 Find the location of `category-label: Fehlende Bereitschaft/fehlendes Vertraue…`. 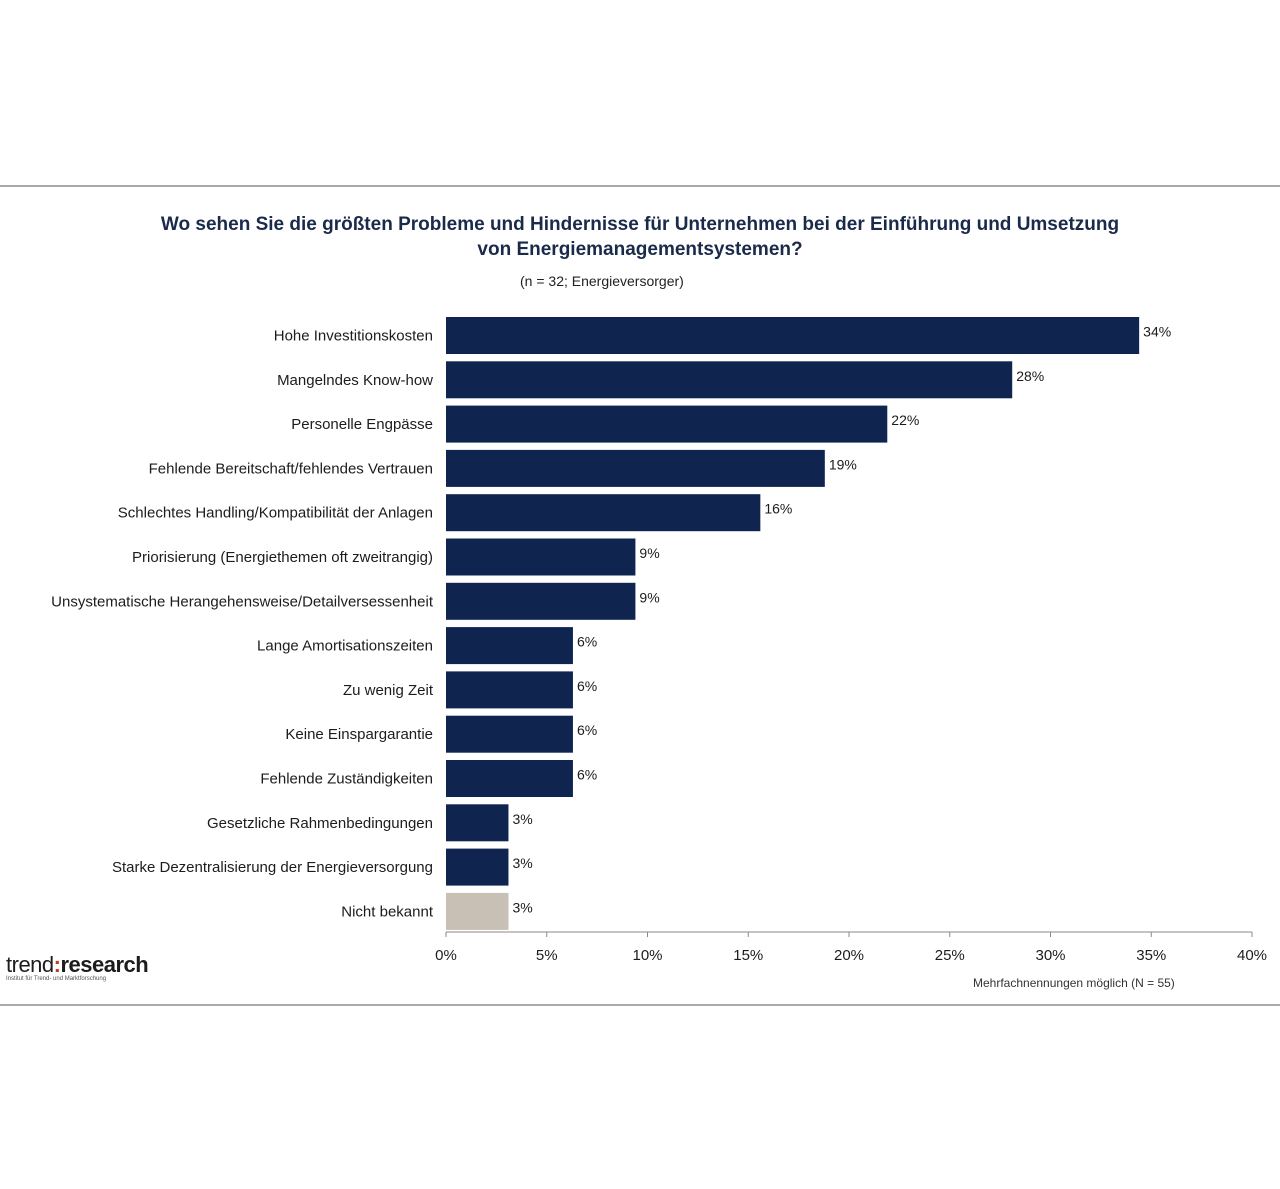

category-label: Fehlende Bereitschaft/fehlendes Vertraue… is located at coordinates (291, 468).